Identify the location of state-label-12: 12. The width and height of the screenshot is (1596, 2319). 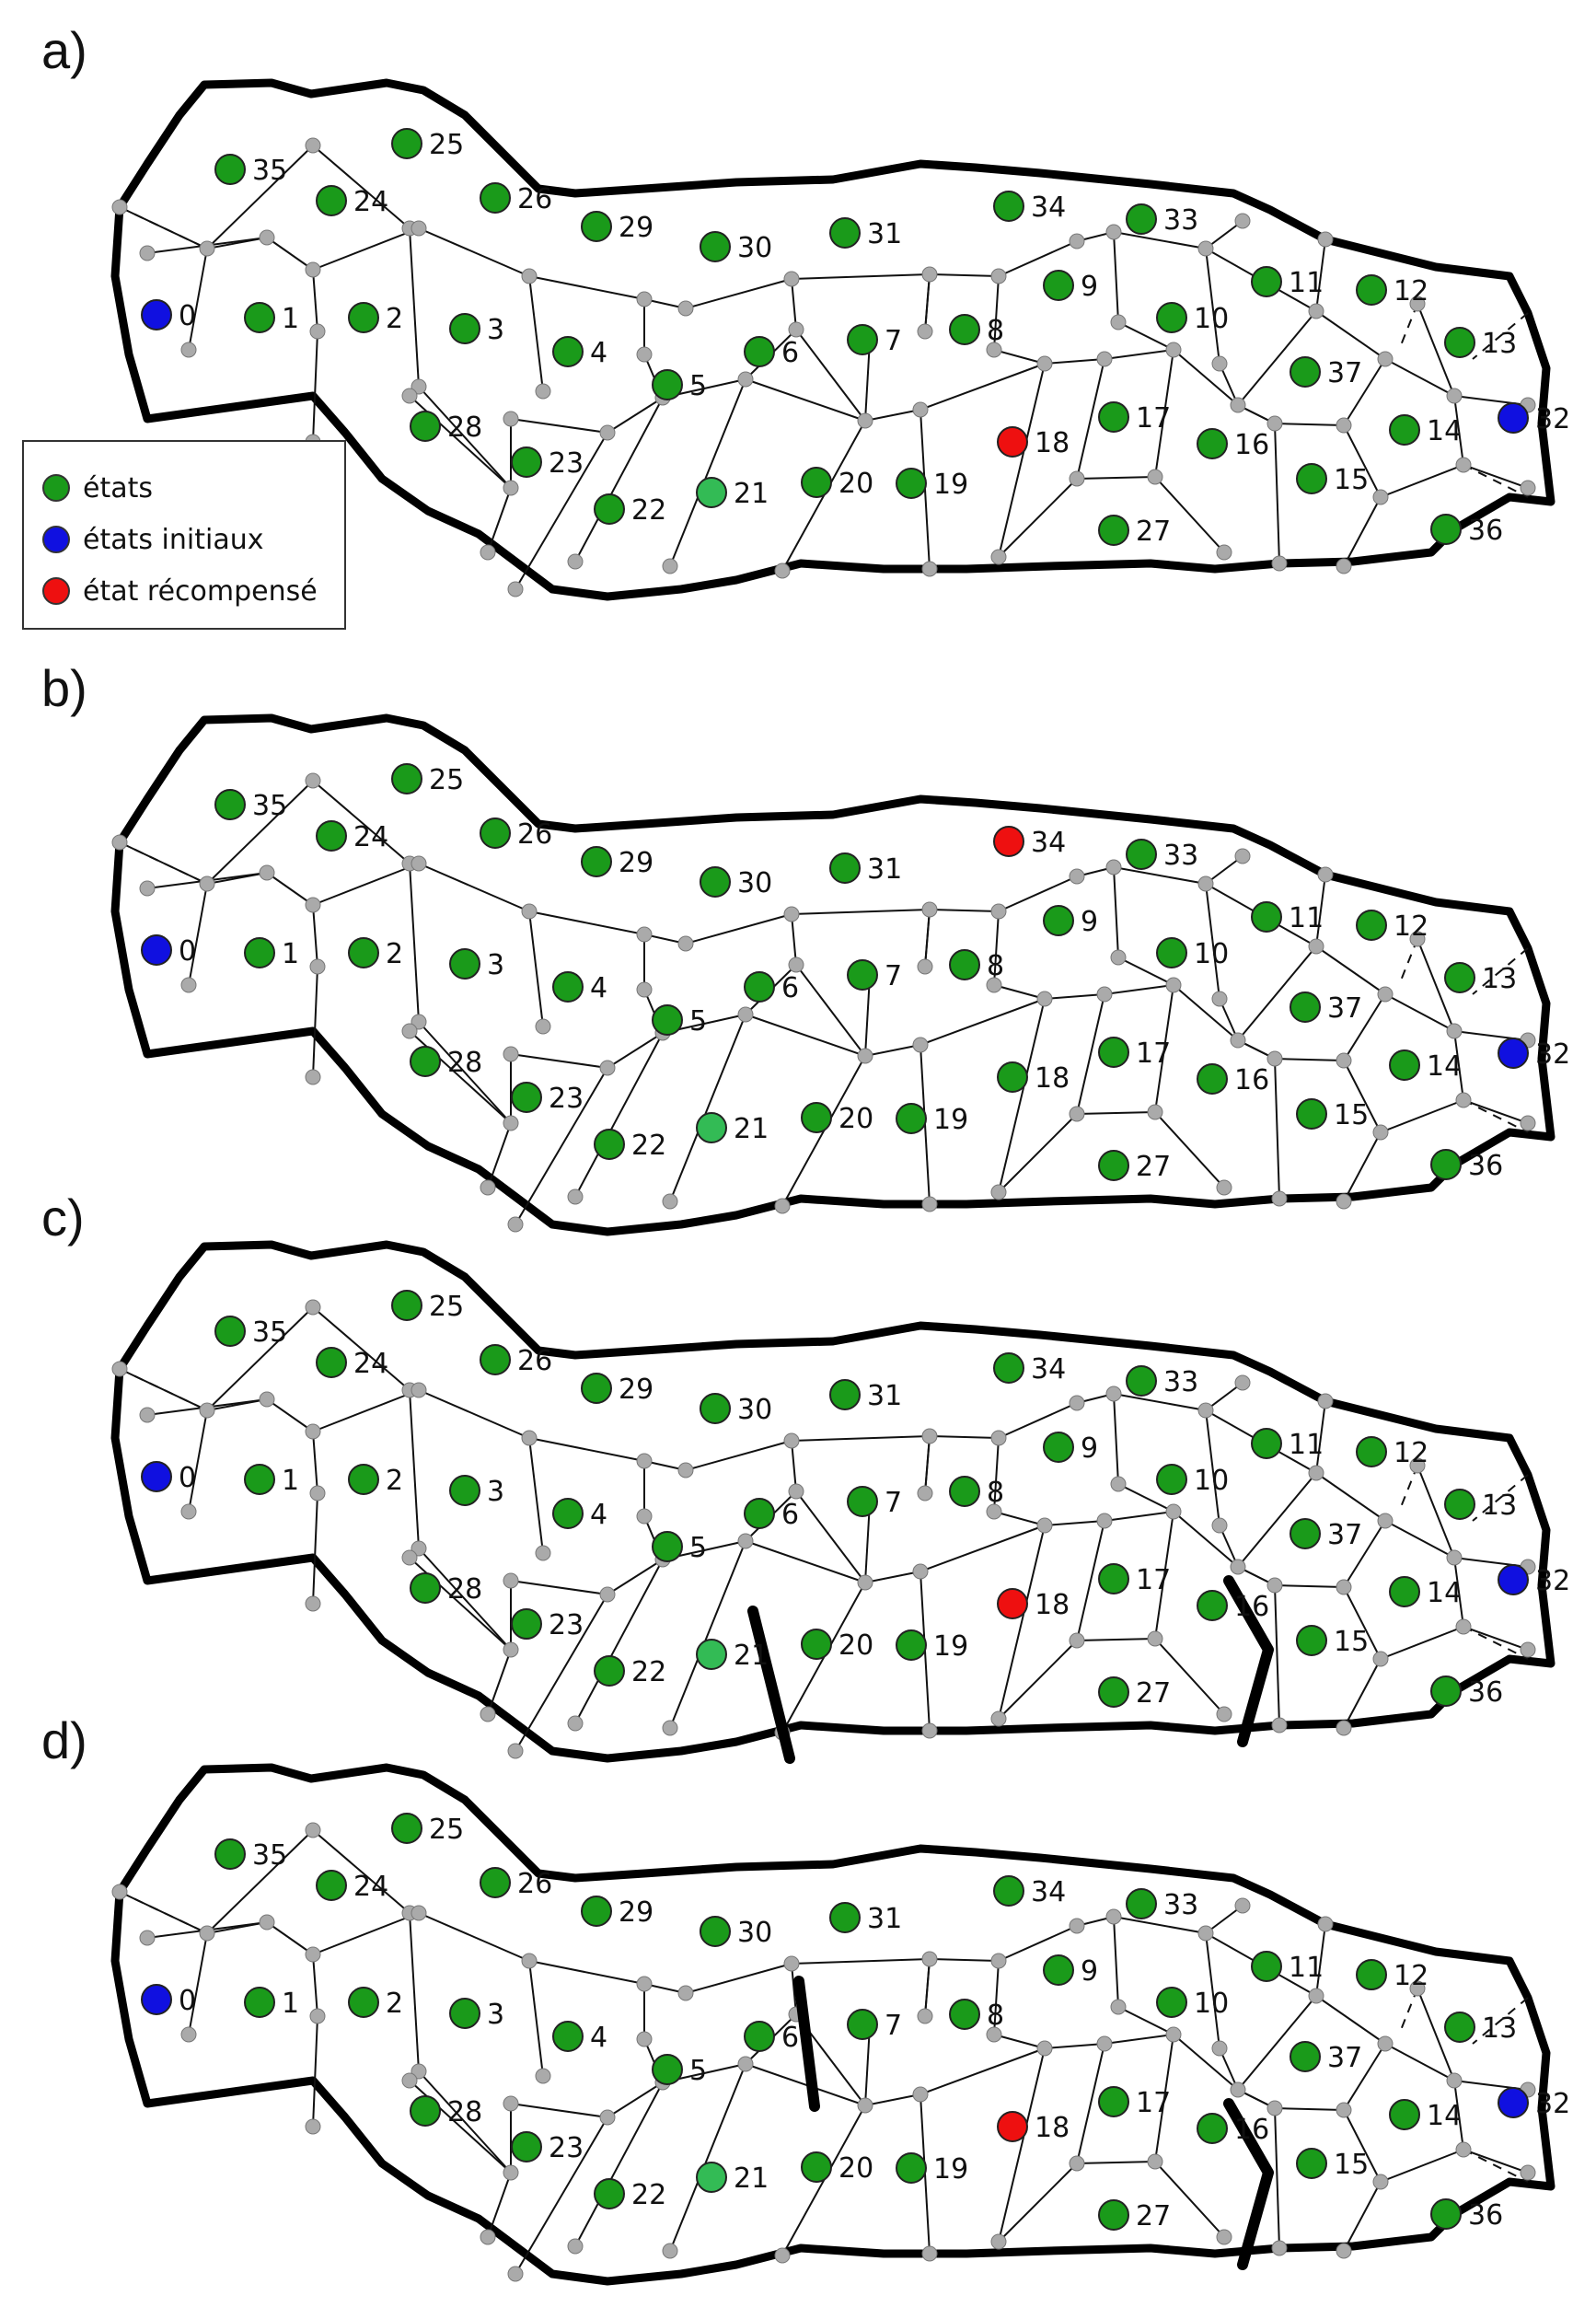
(1411, 1453).